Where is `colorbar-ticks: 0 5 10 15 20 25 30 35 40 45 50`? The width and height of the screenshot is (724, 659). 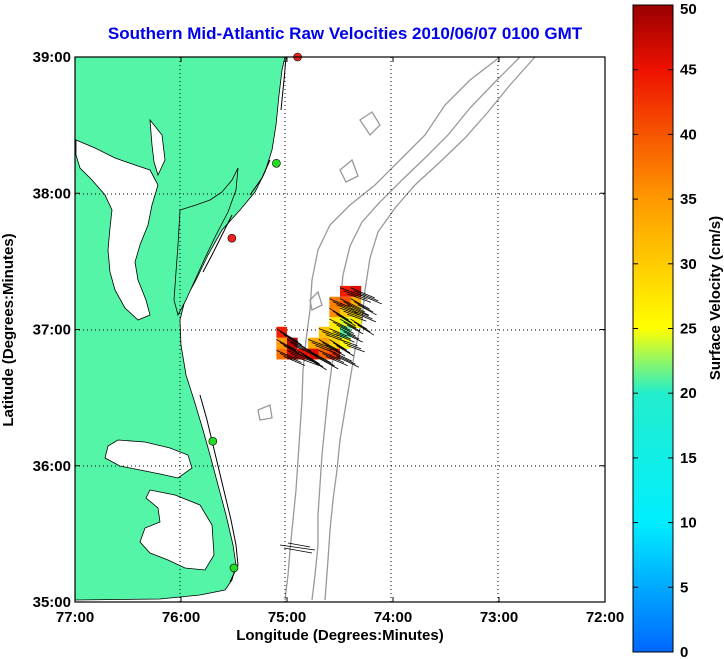
colorbar-ticks: 0 5 10 15 20 25 30 35 40 45 50 is located at coordinates (665, 330).